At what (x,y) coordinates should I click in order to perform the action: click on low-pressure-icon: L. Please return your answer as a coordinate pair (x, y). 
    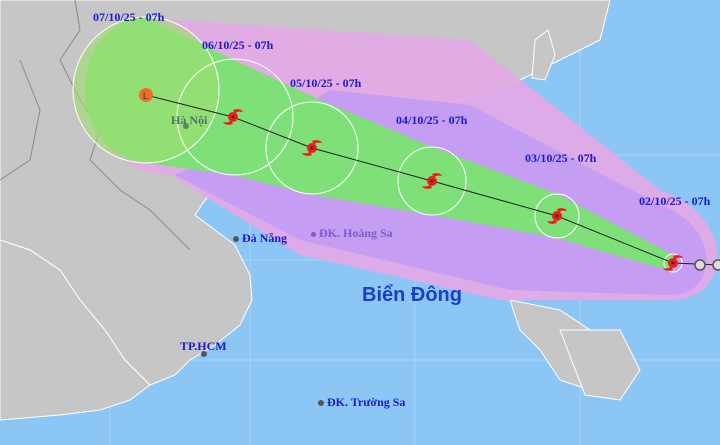
    Looking at the image, I should click on (146, 95).